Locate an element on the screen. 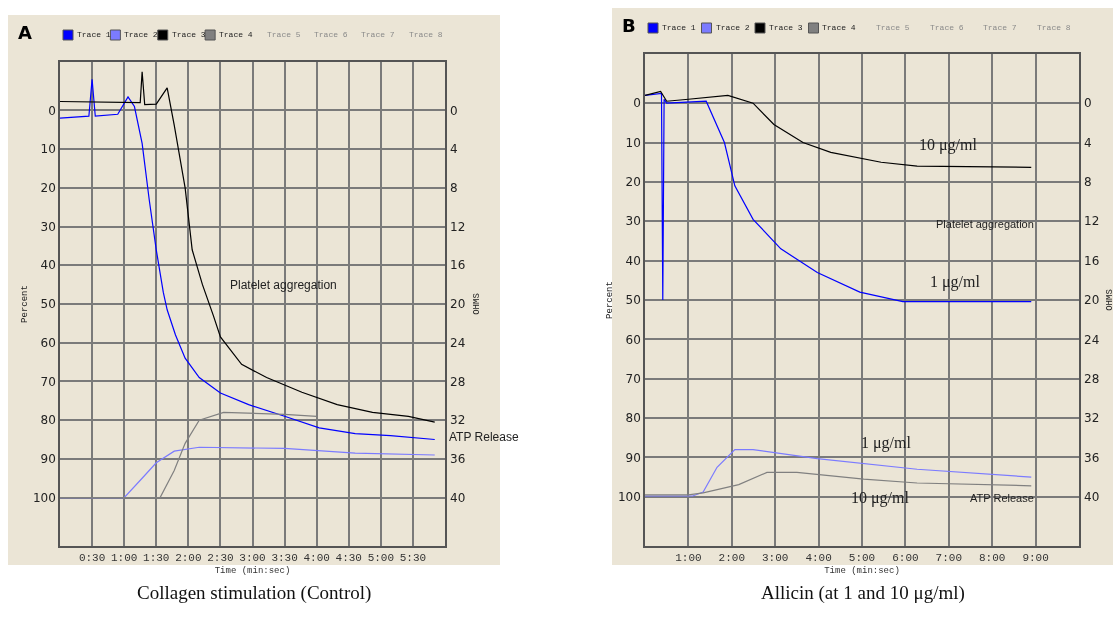  text: Allicin (at 1 and 10 μg/ml) is located at coordinates (863, 593).